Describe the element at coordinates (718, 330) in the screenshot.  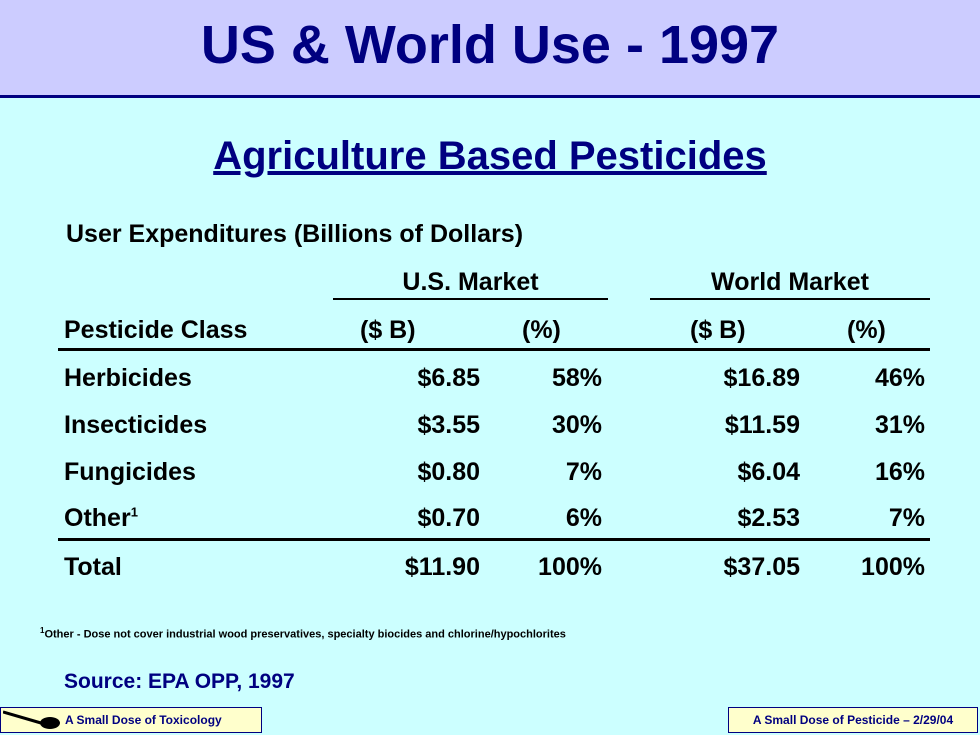
I see `column-header-world-usd: ($ B)` at that location.